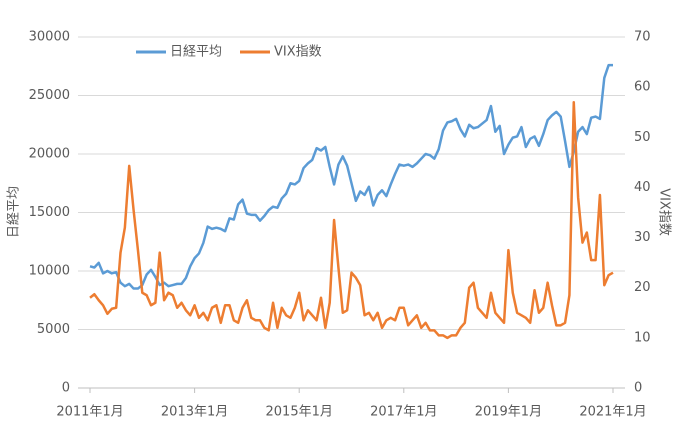  What do you see at coordinates (49, 212) in the screenshot?
I see `y-tick-label: 15000` at bounding box center [49, 212].